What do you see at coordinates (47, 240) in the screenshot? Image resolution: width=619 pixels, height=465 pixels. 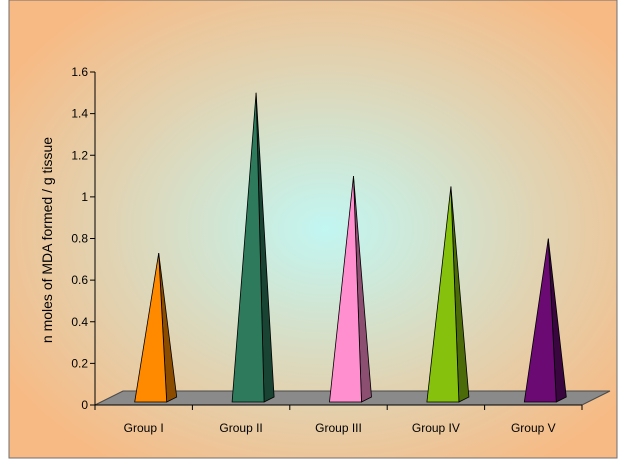 I see `y-axis-label: n moles of MDA formed / g tissue` at bounding box center [47, 240].